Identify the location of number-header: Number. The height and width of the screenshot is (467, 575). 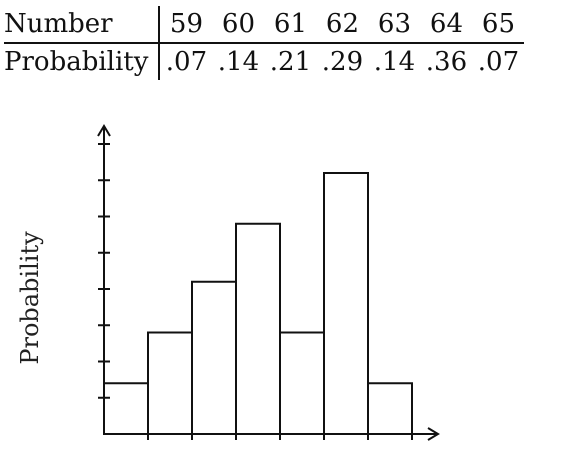
(82, 25).